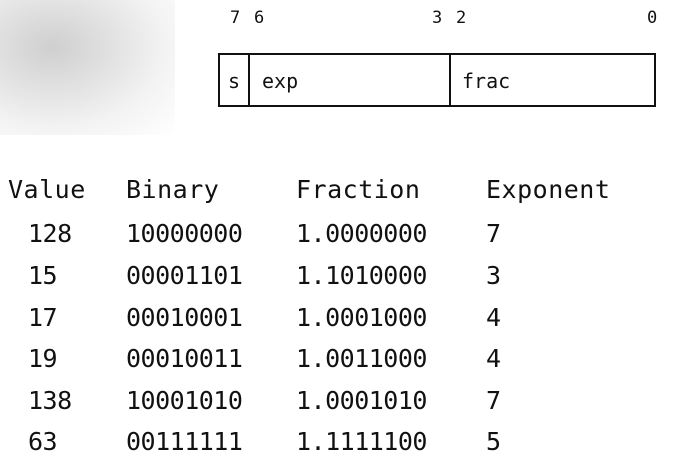 Image resolution: width=676 pixels, height=463 pixels. I want to click on row-5-fraction: 1.0001010, so click(361, 400).